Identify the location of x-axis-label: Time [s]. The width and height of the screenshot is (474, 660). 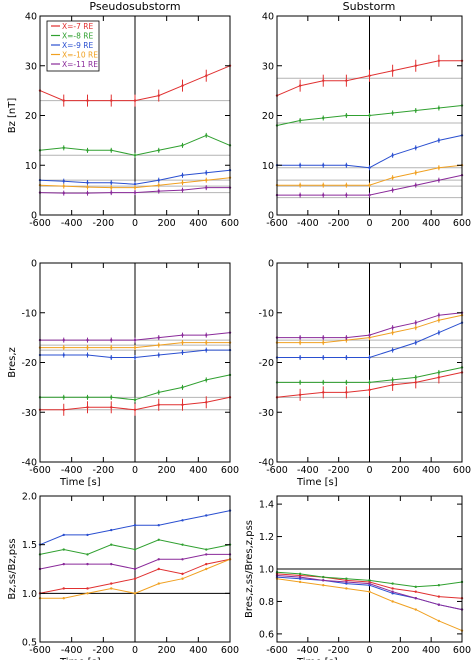
(317, 658).